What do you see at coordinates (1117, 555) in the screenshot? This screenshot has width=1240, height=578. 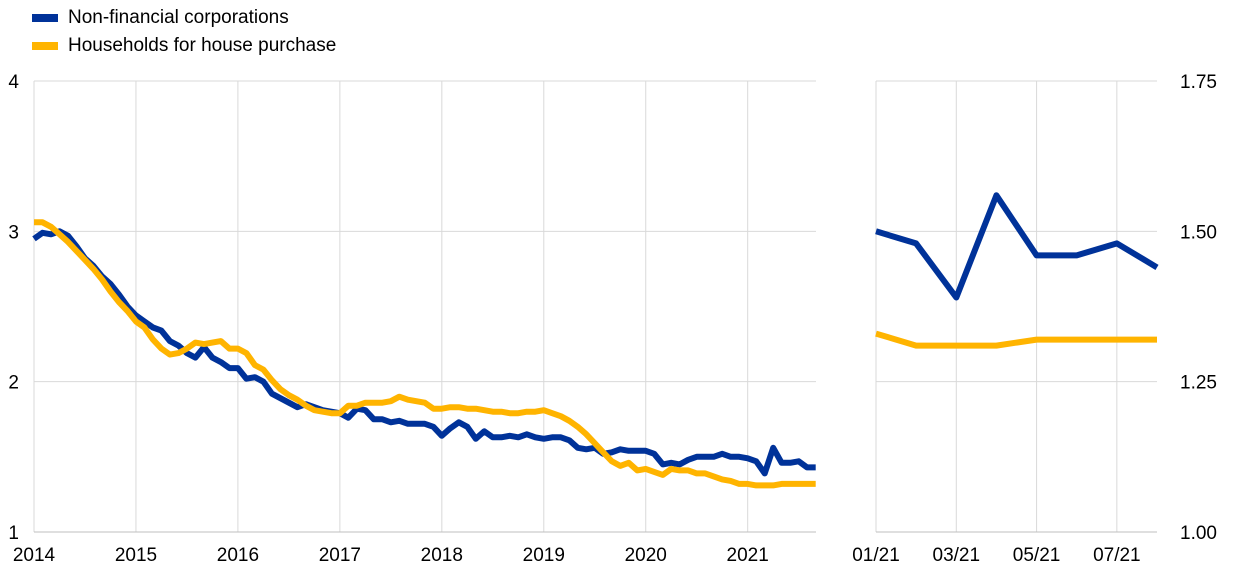 I see `panel1-xtick-label-3: 07/21` at bounding box center [1117, 555].